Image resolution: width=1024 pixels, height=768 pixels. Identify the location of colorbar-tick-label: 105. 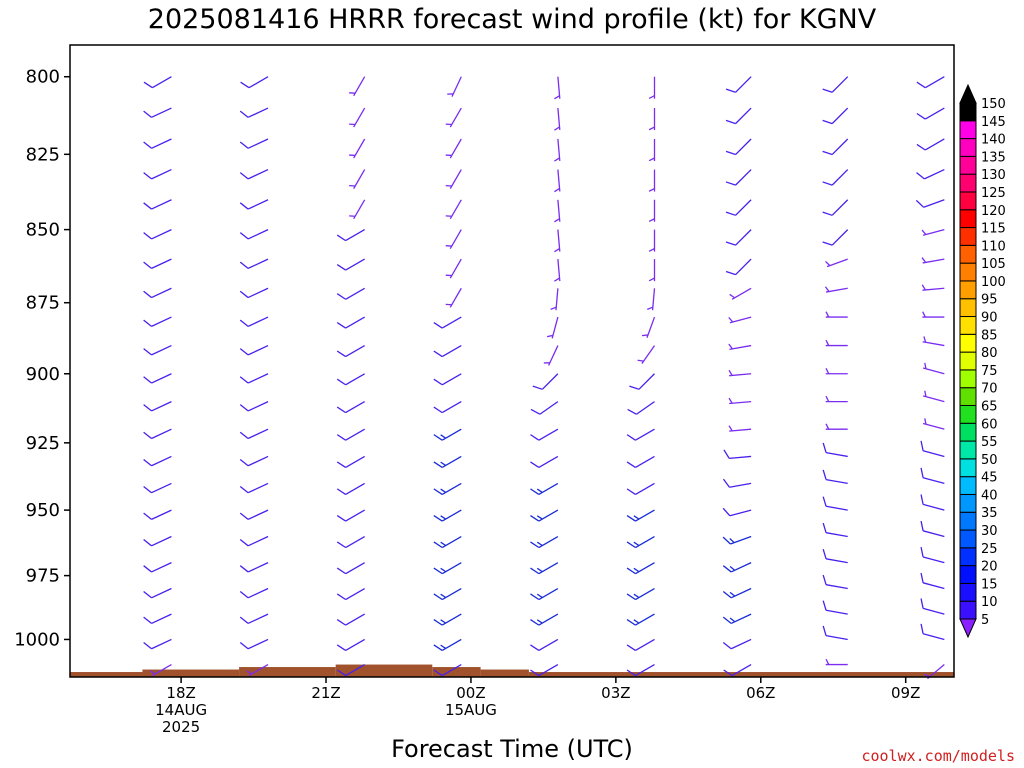
(993, 264).